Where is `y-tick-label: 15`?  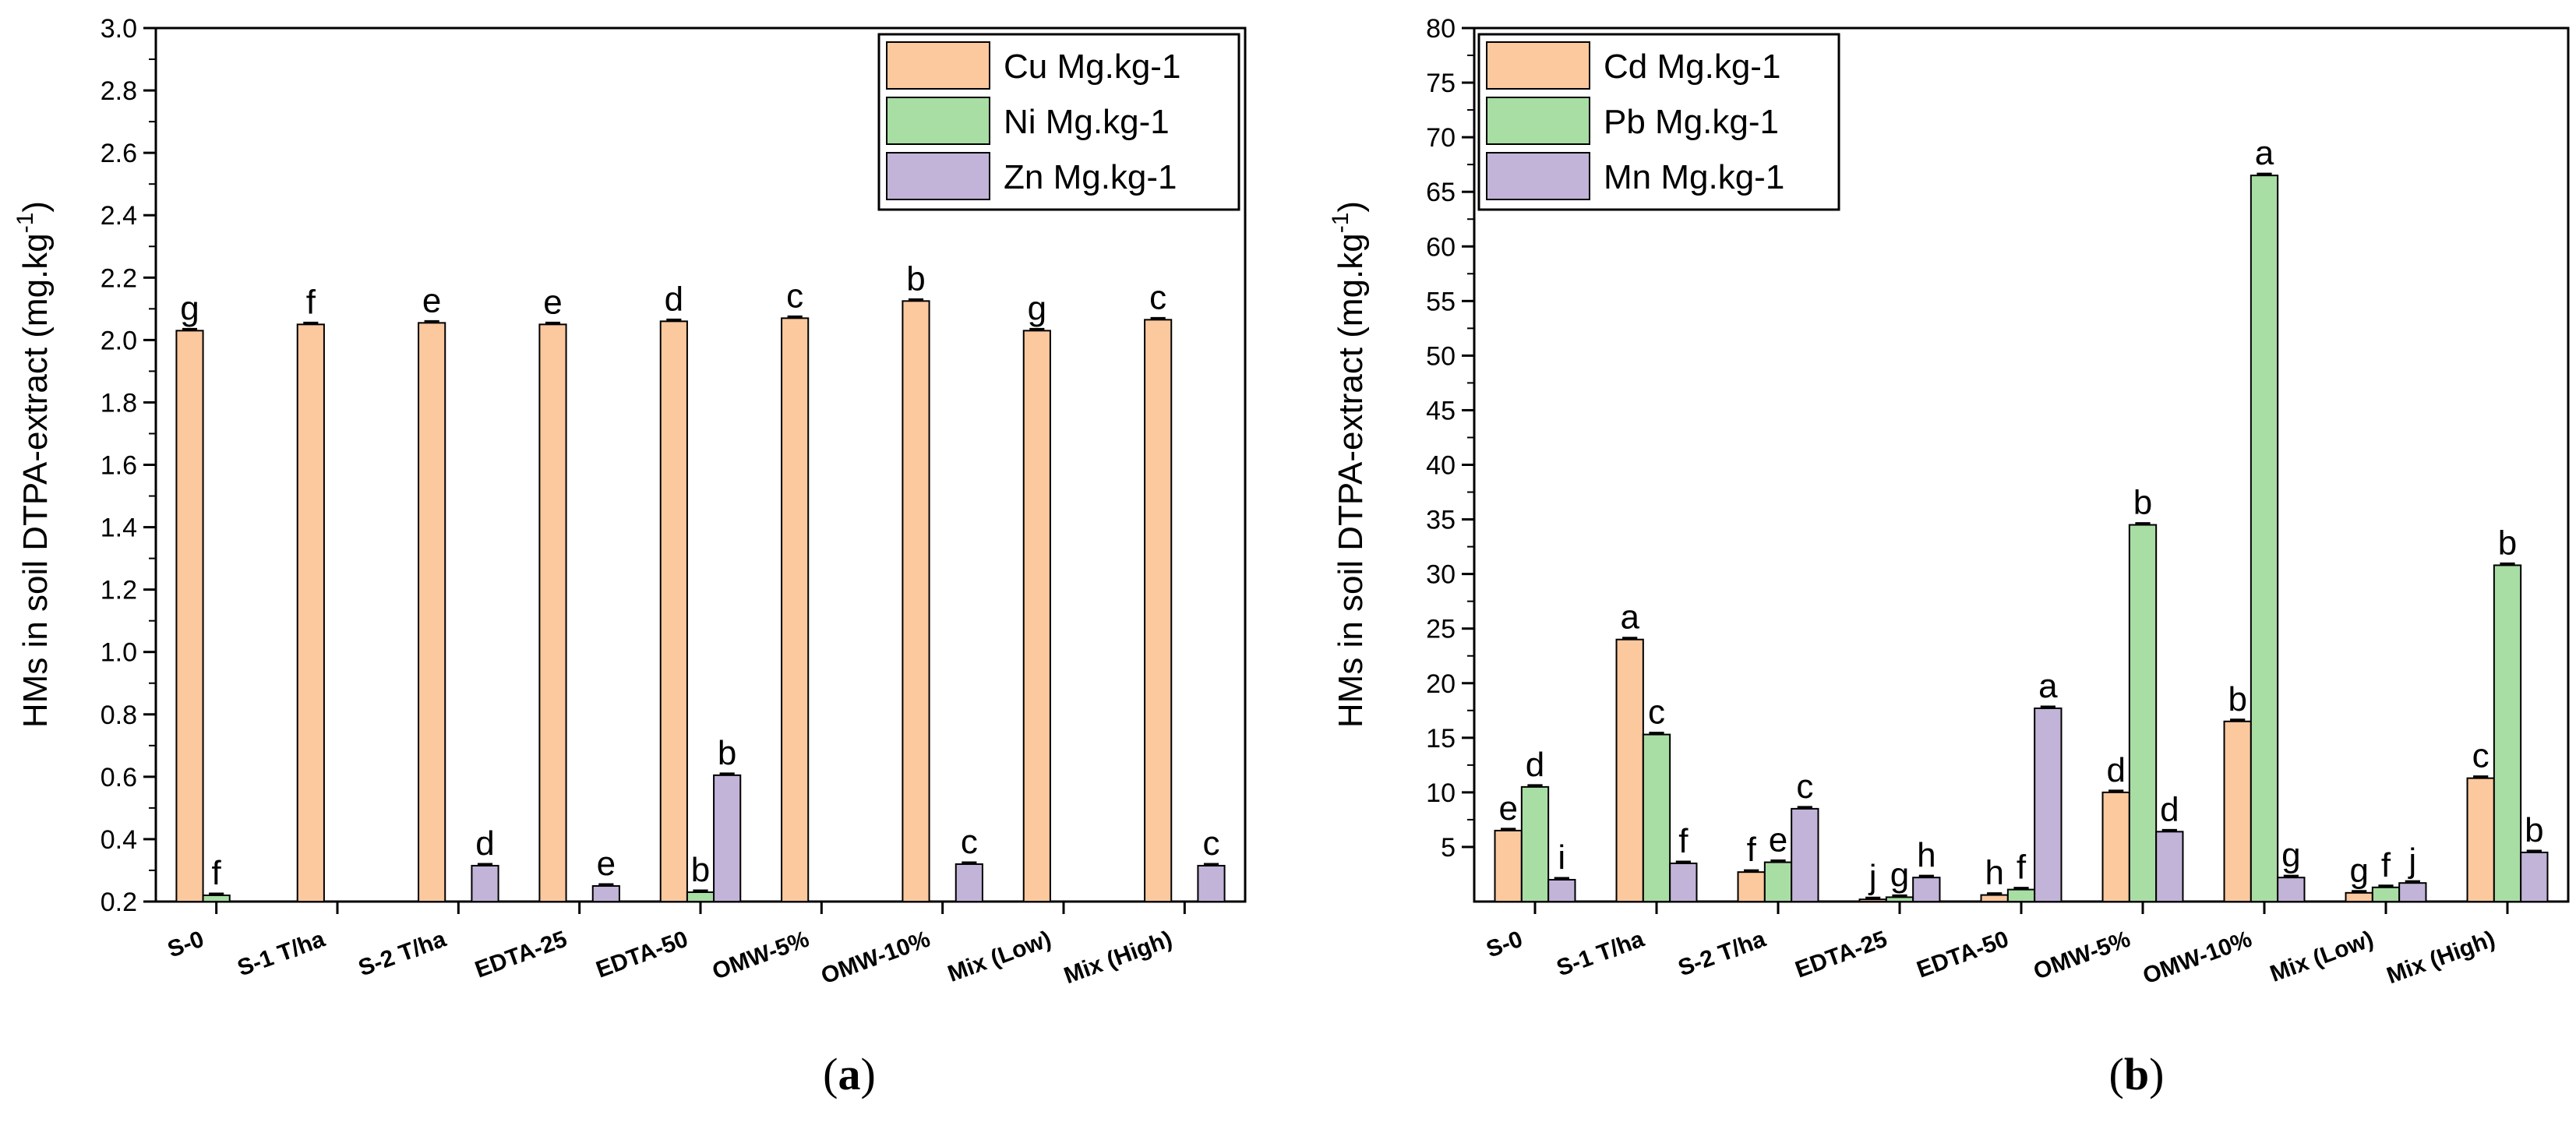
y-tick-label: 15 is located at coordinates (1441, 739).